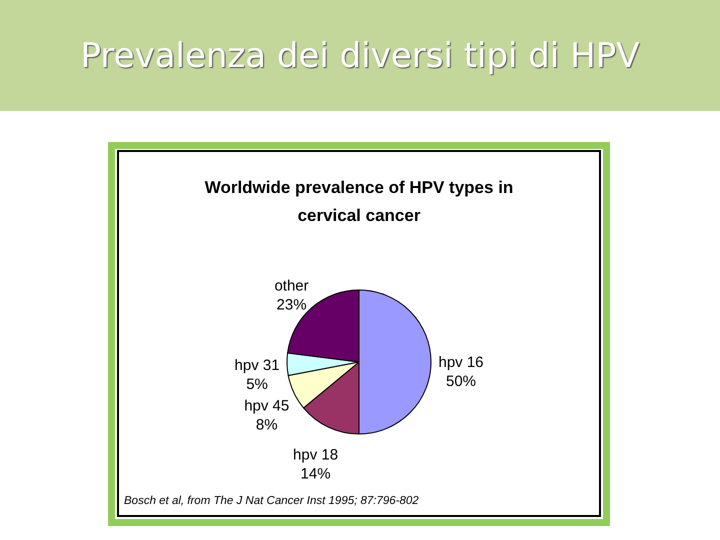 The width and height of the screenshot is (720, 540). What do you see at coordinates (315, 455) in the screenshot?
I see `slice-label: hpv 18` at bounding box center [315, 455].